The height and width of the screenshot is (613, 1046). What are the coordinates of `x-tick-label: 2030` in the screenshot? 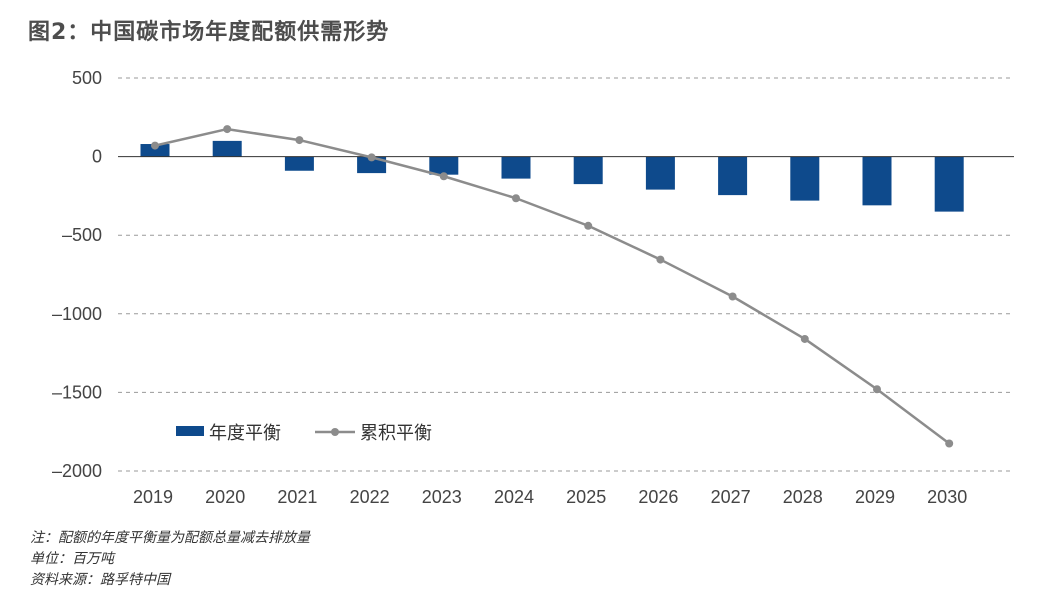 It's located at (947, 497).